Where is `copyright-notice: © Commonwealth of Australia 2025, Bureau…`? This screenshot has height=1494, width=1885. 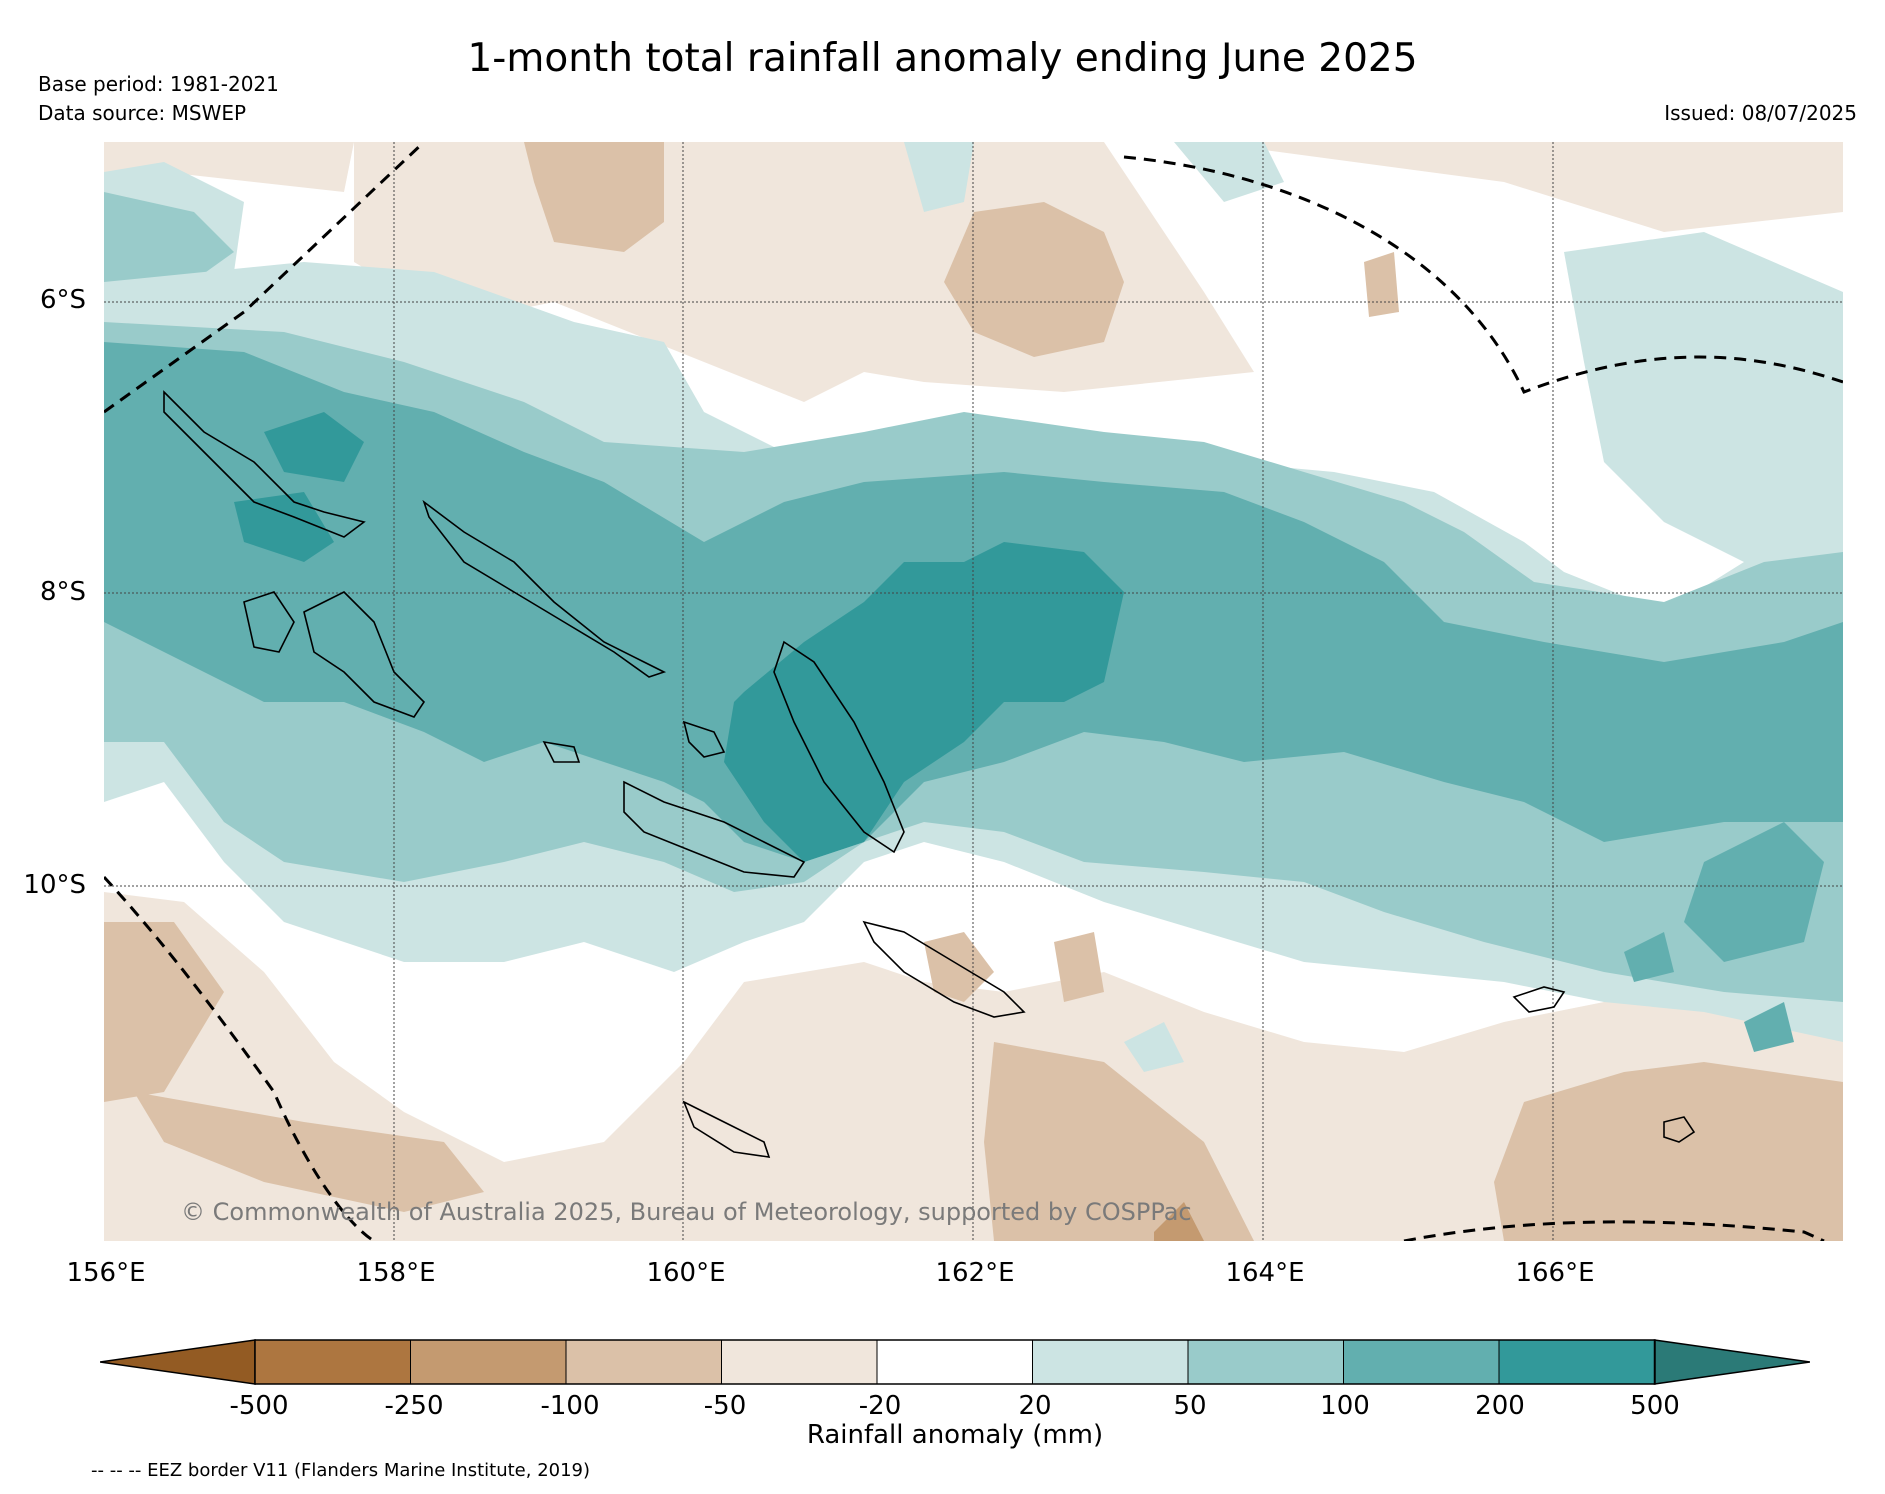 copyright-notice: © Commonwealth of Australia 2025, Bureau… is located at coordinates (686, 1212).